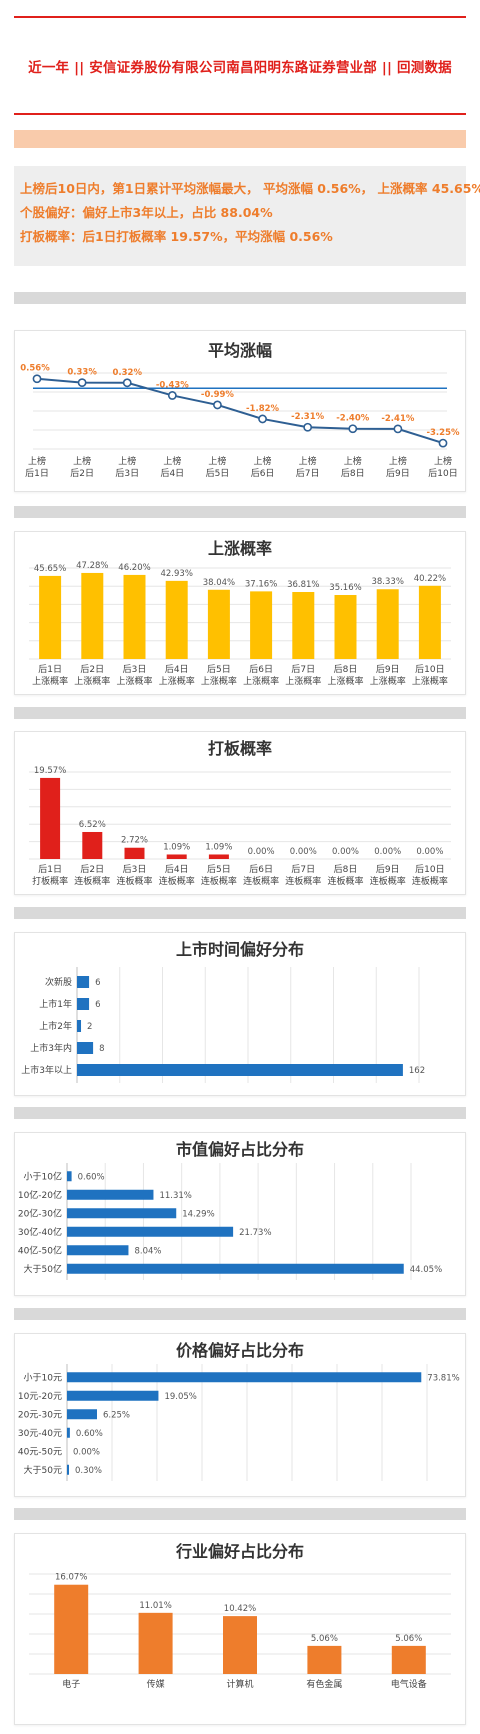 The image size is (480, 1734). Describe the element at coordinates (43, 1470) in the screenshot. I see `y-tick-label: 大于50元` at that location.